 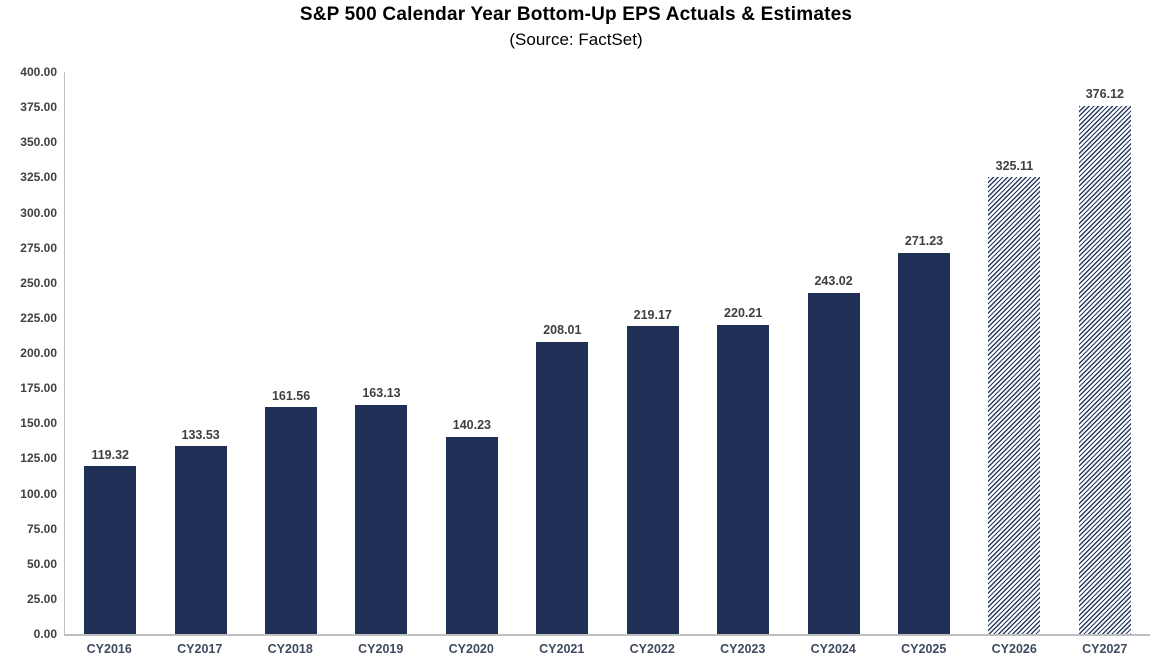 What do you see at coordinates (743, 649) in the screenshot?
I see `x-axis-label: CY2023` at bounding box center [743, 649].